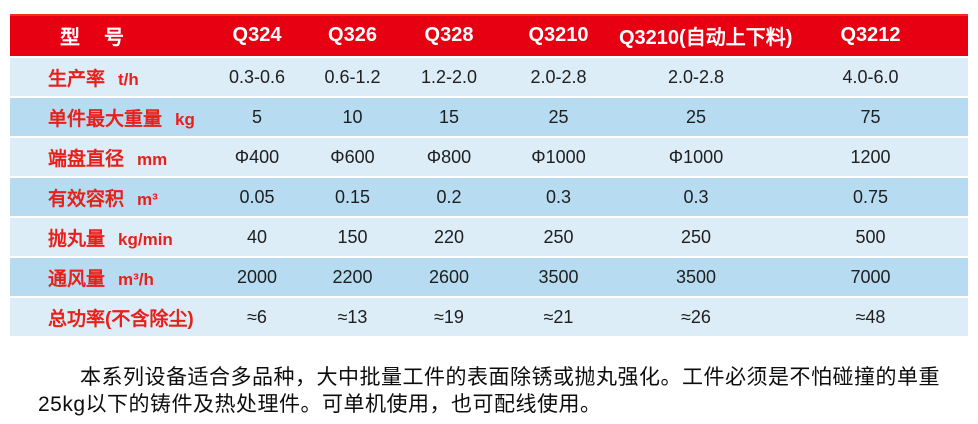  What do you see at coordinates (93, 37) in the screenshot?
I see `header-model-label: 型 号` at bounding box center [93, 37].